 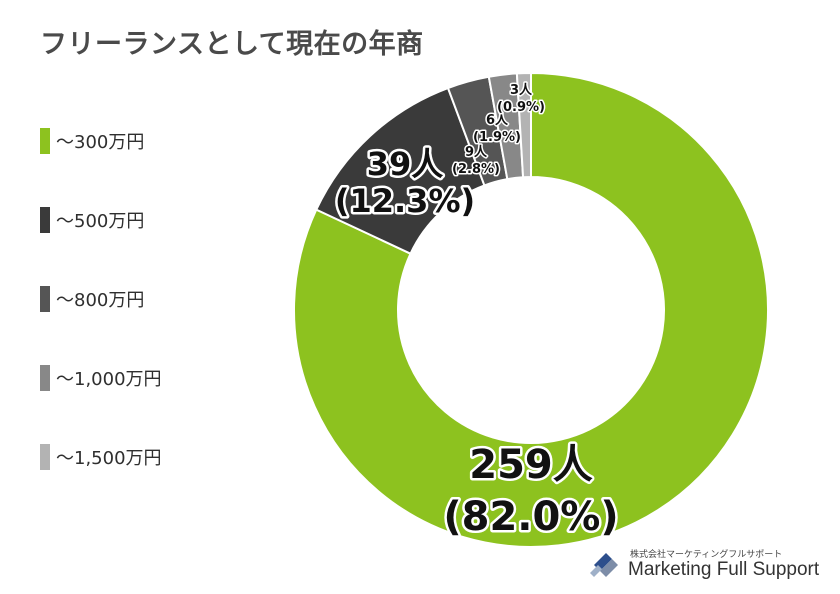 What do you see at coordinates (706, 555) in the screenshot?
I see `brand-subtitle: 株式会社マーケティングフルサポート` at bounding box center [706, 555].